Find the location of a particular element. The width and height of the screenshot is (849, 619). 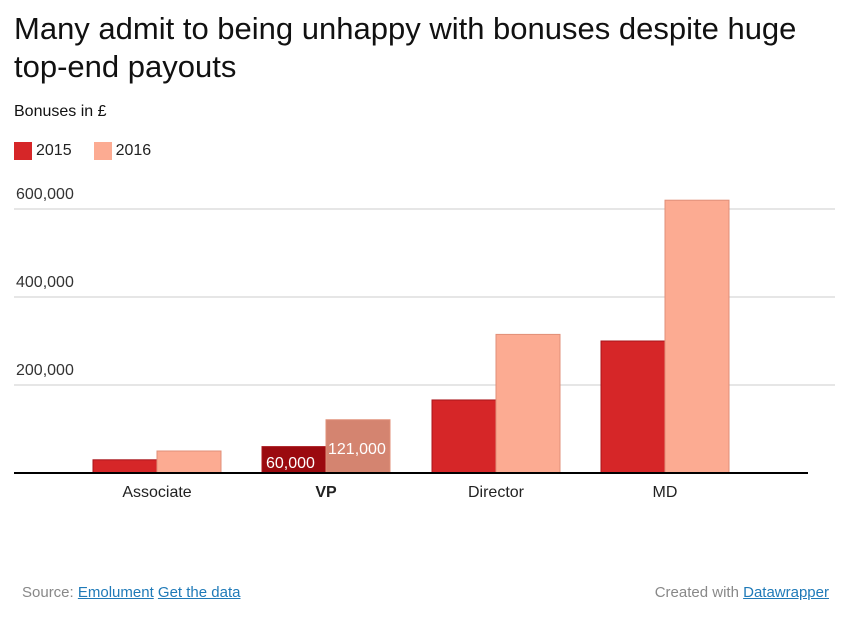

footer-source: Source: Emolument Get the data is located at coordinates (131, 592).